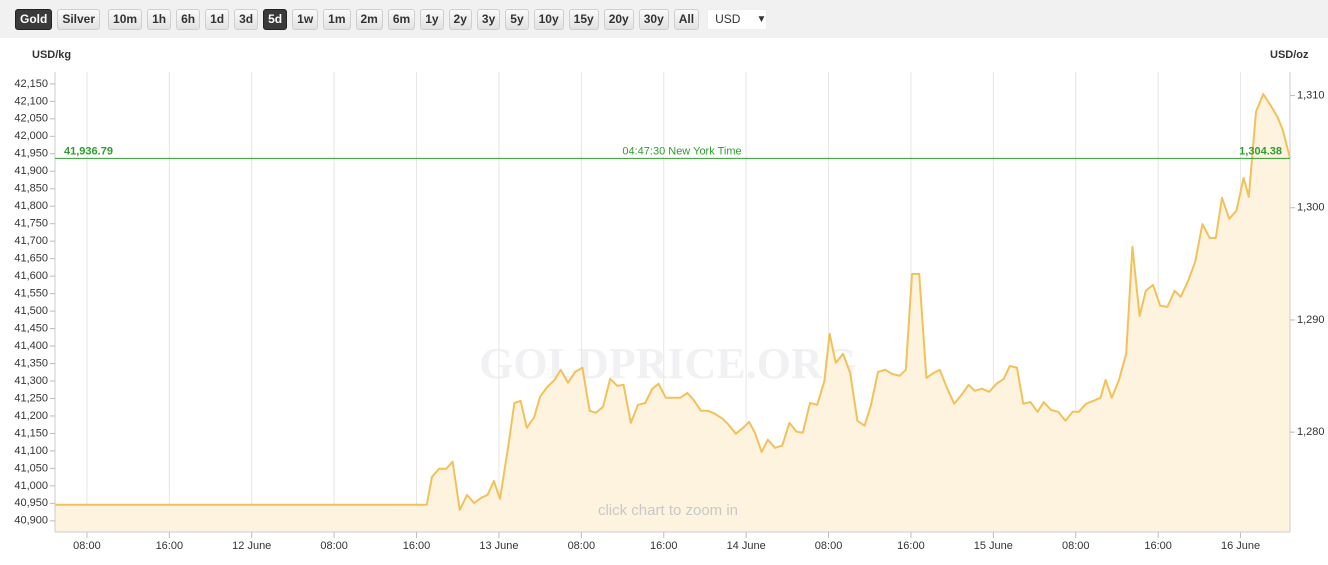 The height and width of the screenshot is (565, 1328). What do you see at coordinates (761, 19) in the screenshot?
I see `dropdown-arrow: ▼` at bounding box center [761, 19].